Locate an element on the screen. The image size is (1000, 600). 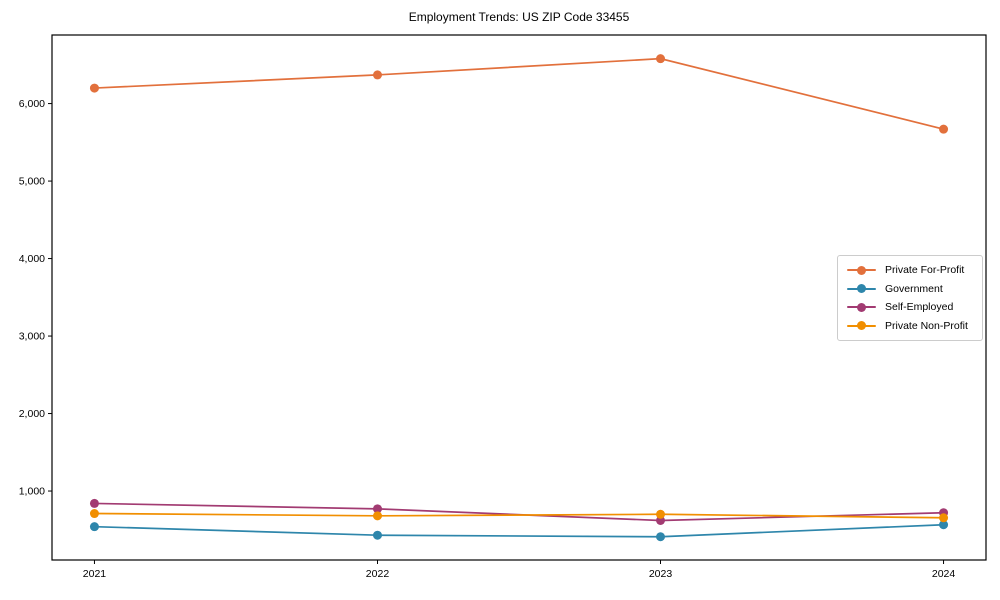
chart-title: Employment Trends: US ZIP Code 33455 is located at coordinates (519, 17).